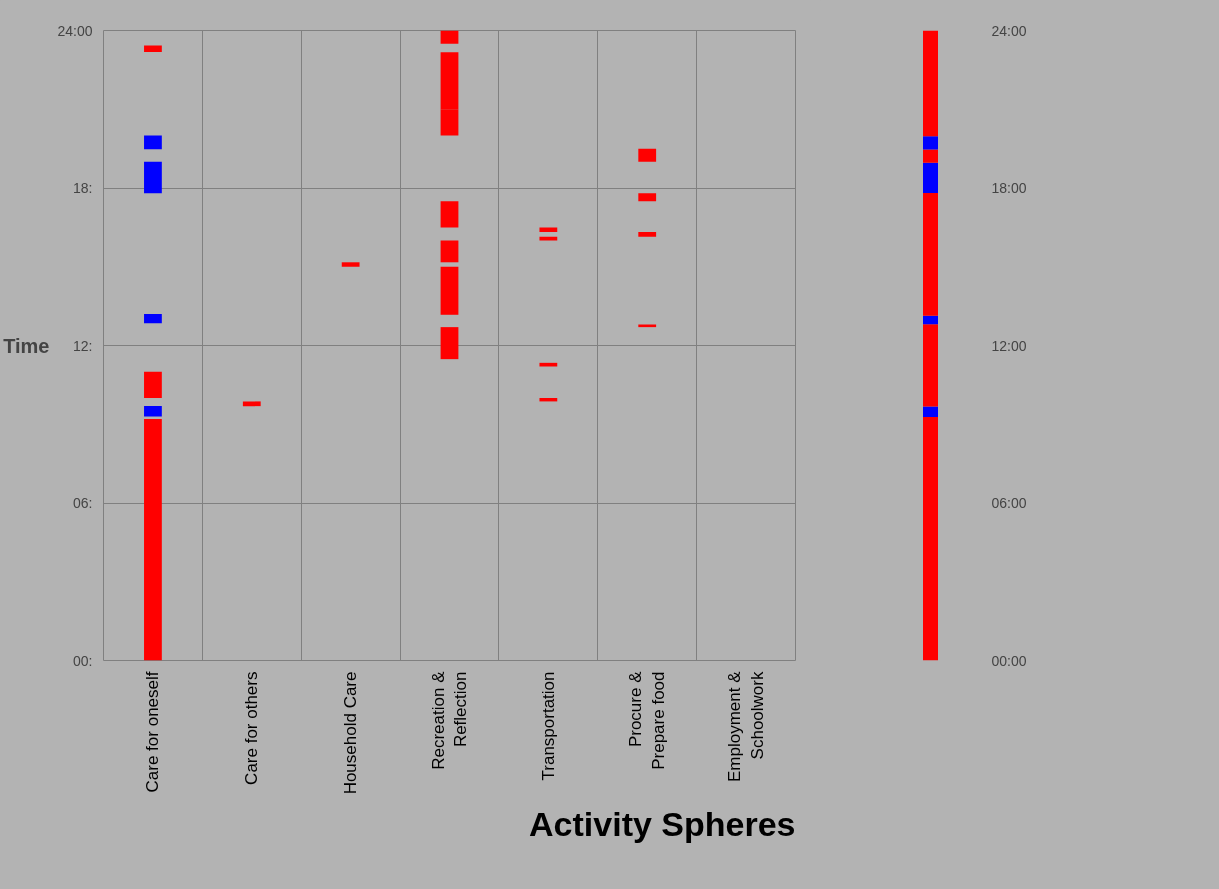 The width and height of the screenshot is (1219, 889). I want to click on x-tick-label: Household Care, so click(351, 733).